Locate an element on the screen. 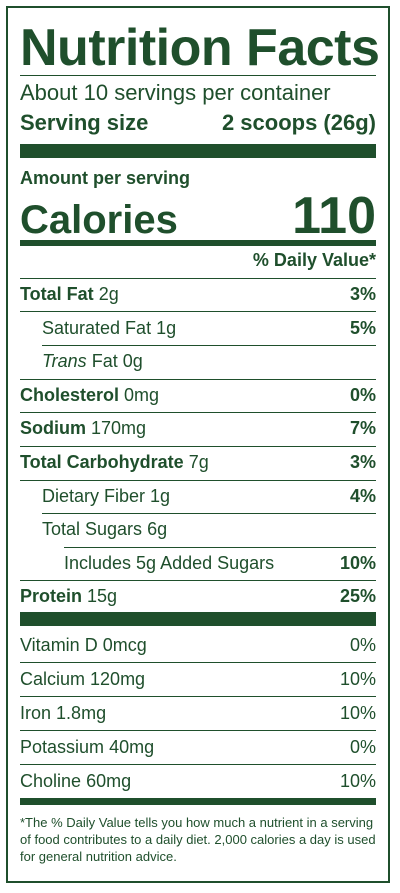 This screenshot has height=893, width=400. nutrient-dv: 10% is located at coordinates (357, 563).